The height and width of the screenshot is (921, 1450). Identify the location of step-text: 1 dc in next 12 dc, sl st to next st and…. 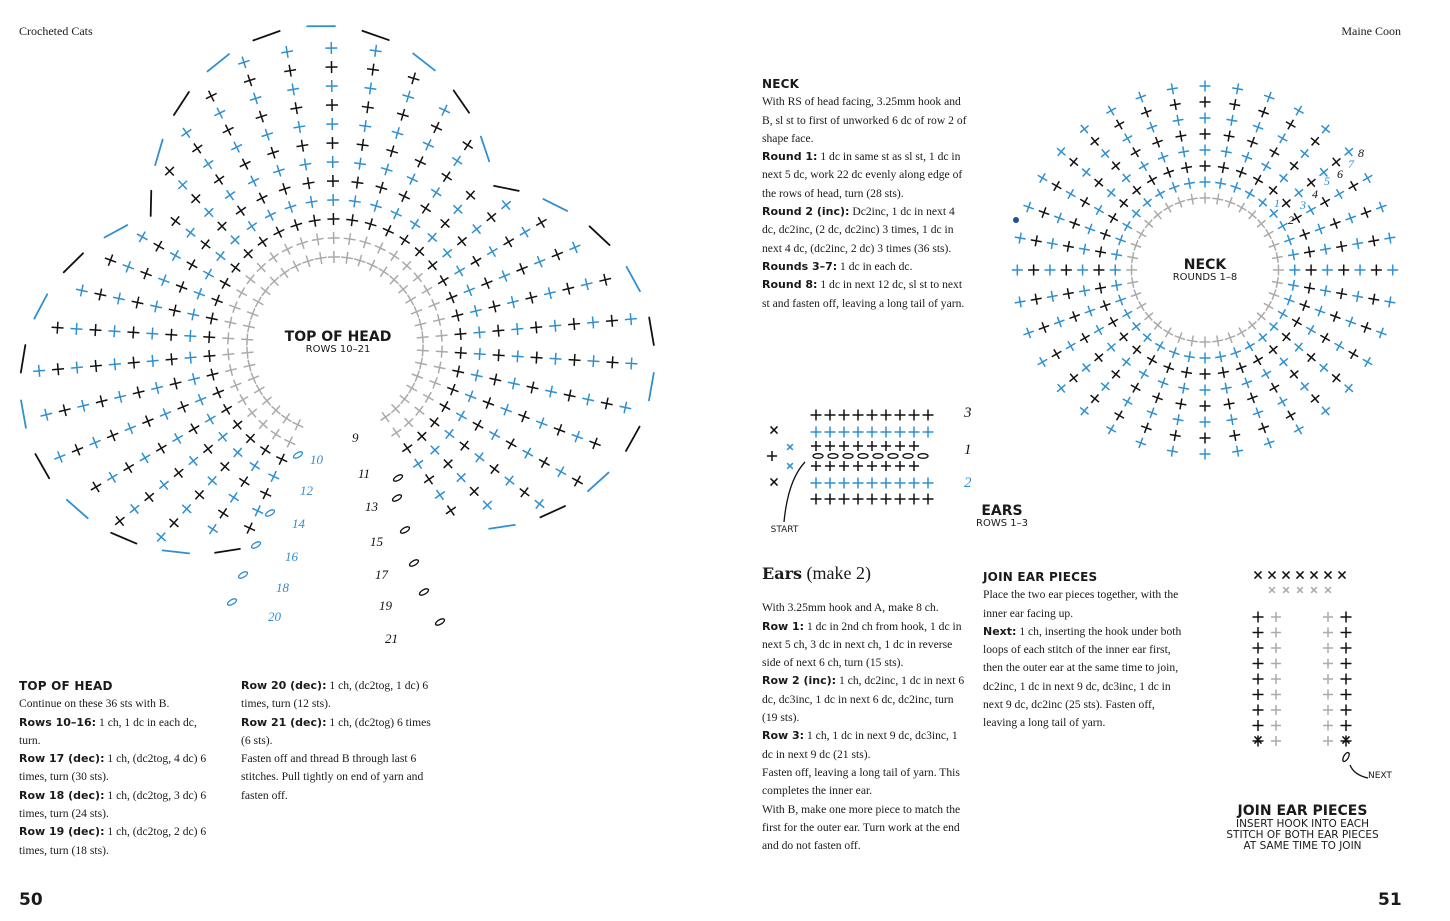
(863, 294).